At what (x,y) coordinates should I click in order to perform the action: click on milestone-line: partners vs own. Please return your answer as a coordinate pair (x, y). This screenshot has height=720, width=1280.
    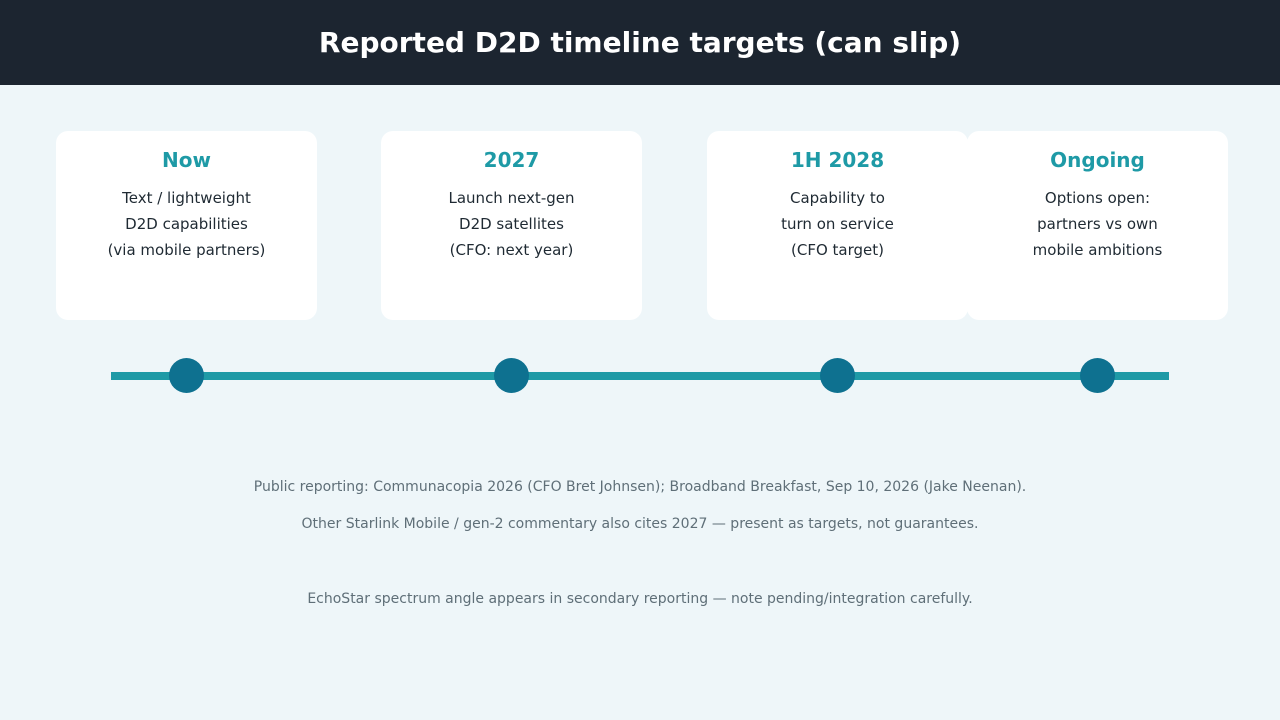
    Looking at the image, I should click on (1097, 224).